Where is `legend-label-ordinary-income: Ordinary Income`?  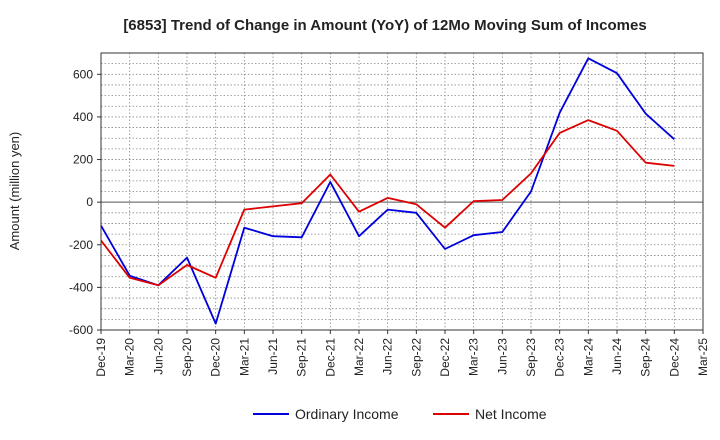
legend-label-ordinary-income: Ordinary Income is located at coordinates (347, 414).